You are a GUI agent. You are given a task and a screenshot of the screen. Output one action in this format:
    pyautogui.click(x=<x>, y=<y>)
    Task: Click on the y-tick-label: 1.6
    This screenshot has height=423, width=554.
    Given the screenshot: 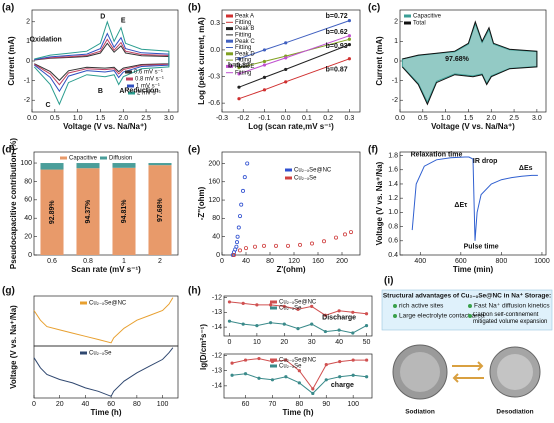 What is the action you would take?
    pyautogui.click(x=393, y=170)
    